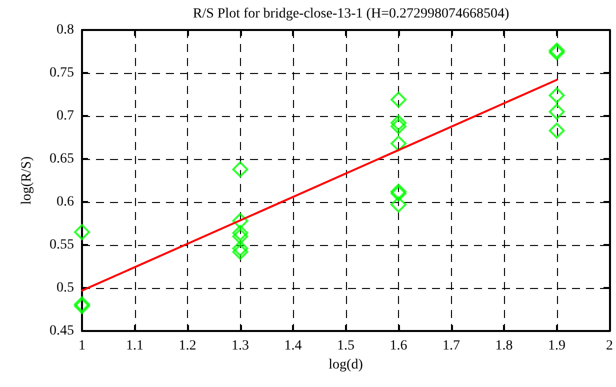 The height and width of the screenshot is (387, 616). Describe the element at coordinates (65, 30) in the screenshot. I see `y-tick-label: 0.8` at that location.